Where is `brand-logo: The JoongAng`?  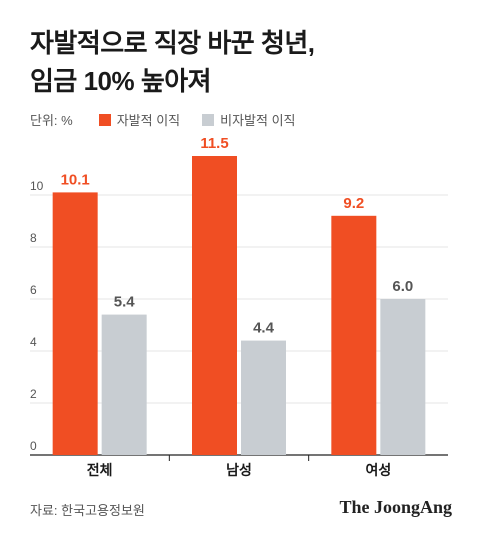 brand-logo: The JoongAng is located at coordinates (395, 507).